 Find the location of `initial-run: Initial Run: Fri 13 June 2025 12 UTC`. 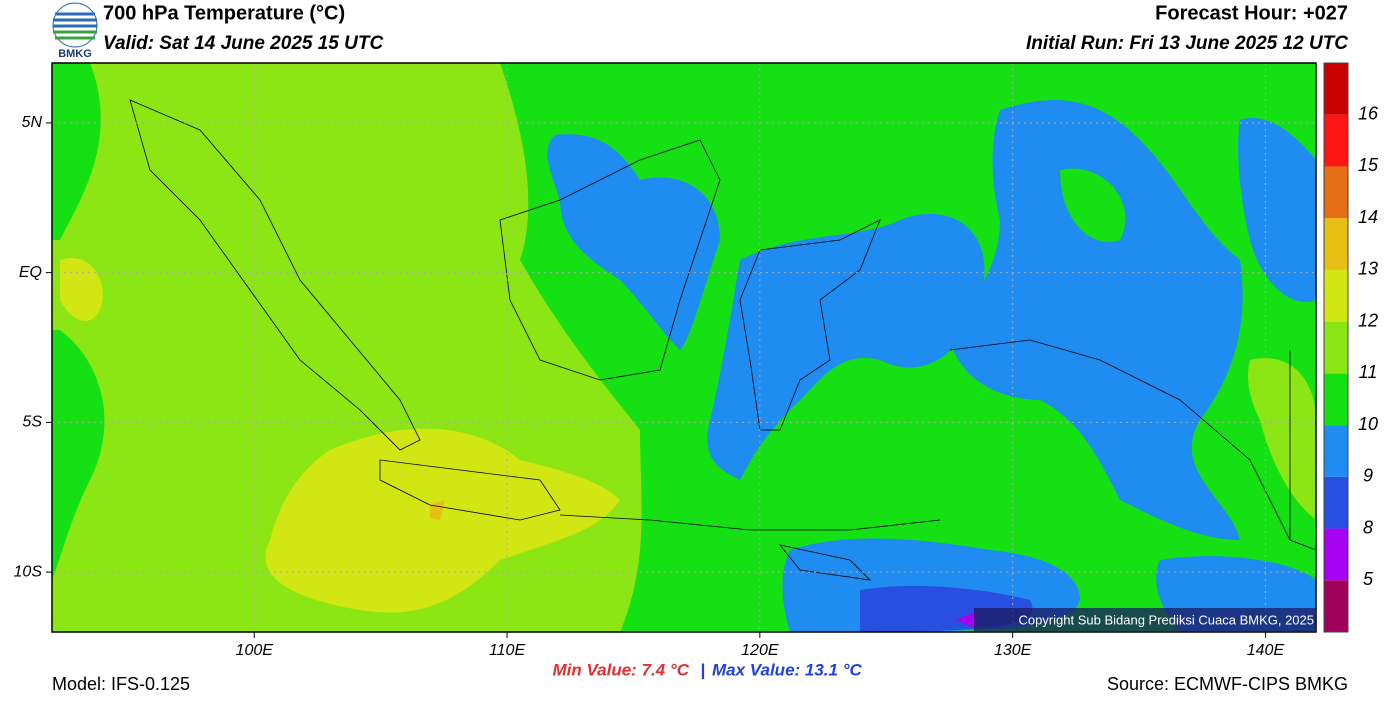

initial-run: Initial Run: Fri 13 June 2025 12 UTC is located at coordinates (1187, 43).